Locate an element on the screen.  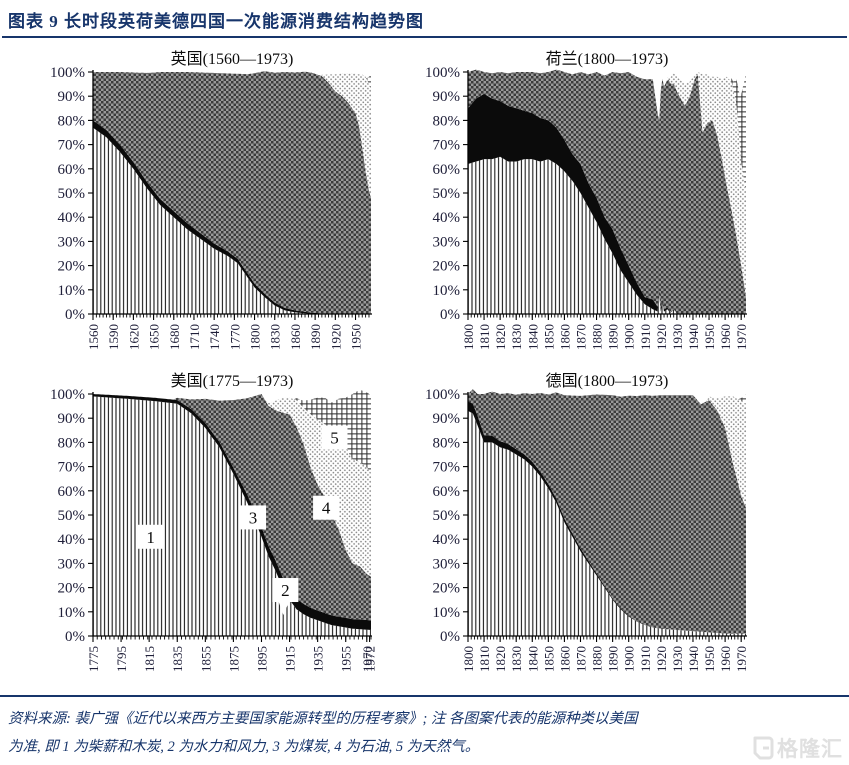
svg-text: 1855 is located at coordinates (205, 659).